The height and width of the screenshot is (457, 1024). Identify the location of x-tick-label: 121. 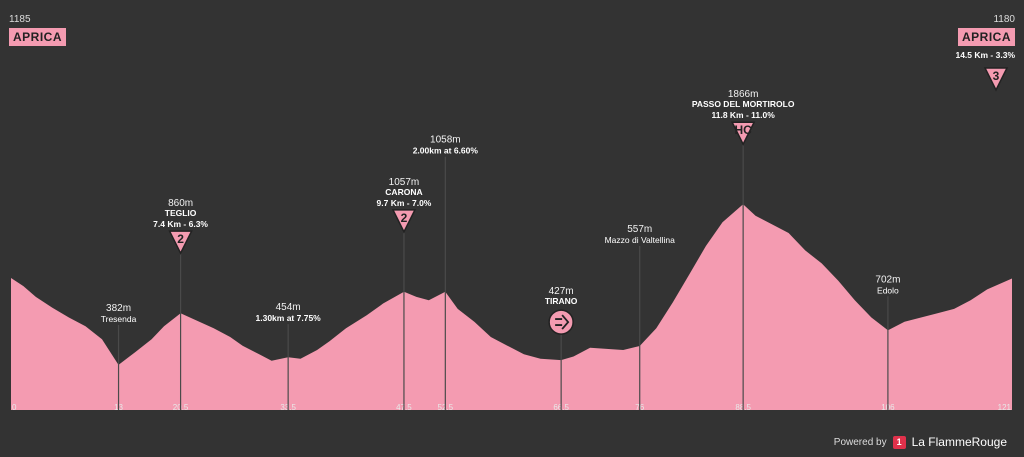
(1005, 407).